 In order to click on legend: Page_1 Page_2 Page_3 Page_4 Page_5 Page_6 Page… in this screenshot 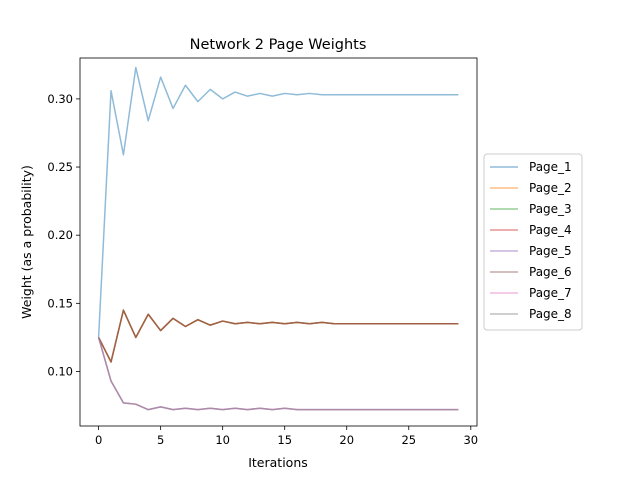, I will do `click(533, 242)`.